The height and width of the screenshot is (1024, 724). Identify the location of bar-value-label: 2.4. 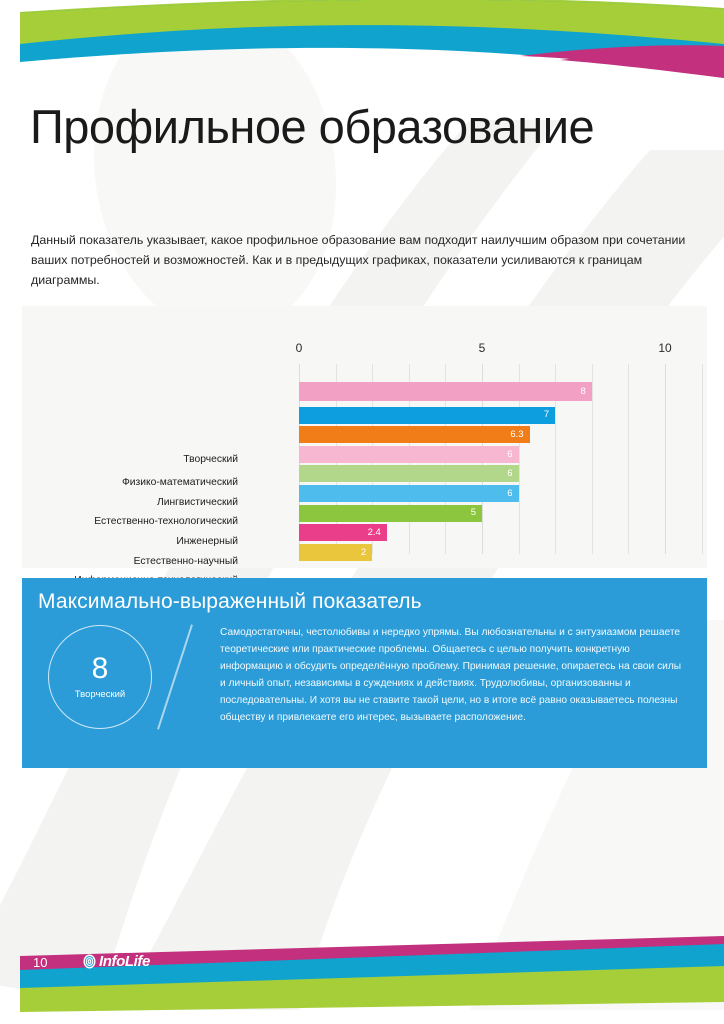
(374, 532).